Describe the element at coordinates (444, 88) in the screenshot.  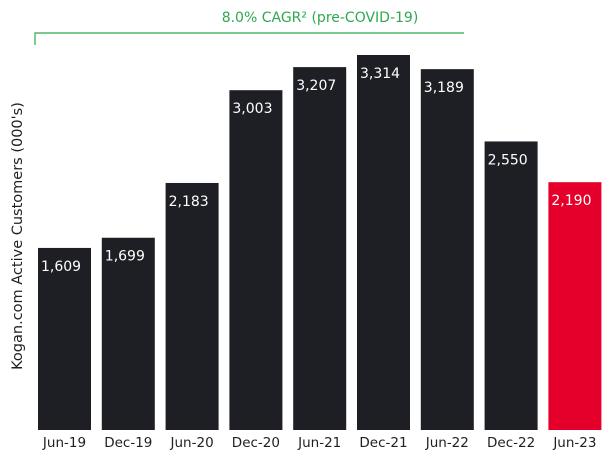
I see `value-label: 3,189` at that location.